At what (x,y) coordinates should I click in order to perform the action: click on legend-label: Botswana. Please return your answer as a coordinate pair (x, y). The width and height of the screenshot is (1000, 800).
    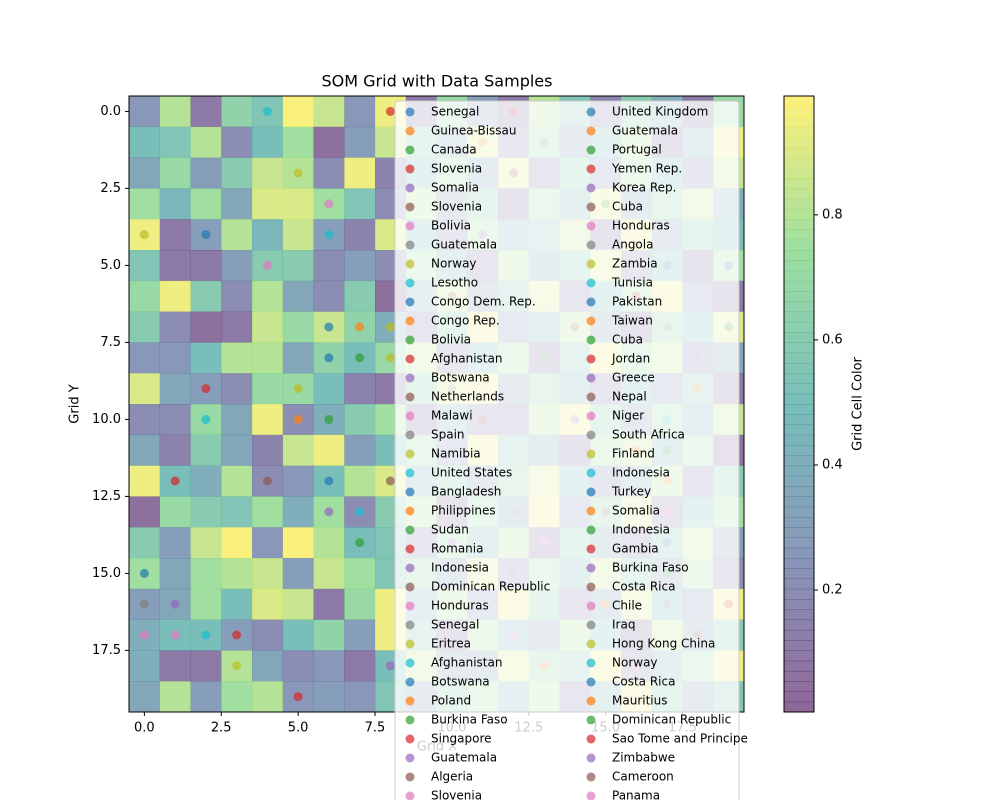
    Looking at the image, I should click on (460, 682).